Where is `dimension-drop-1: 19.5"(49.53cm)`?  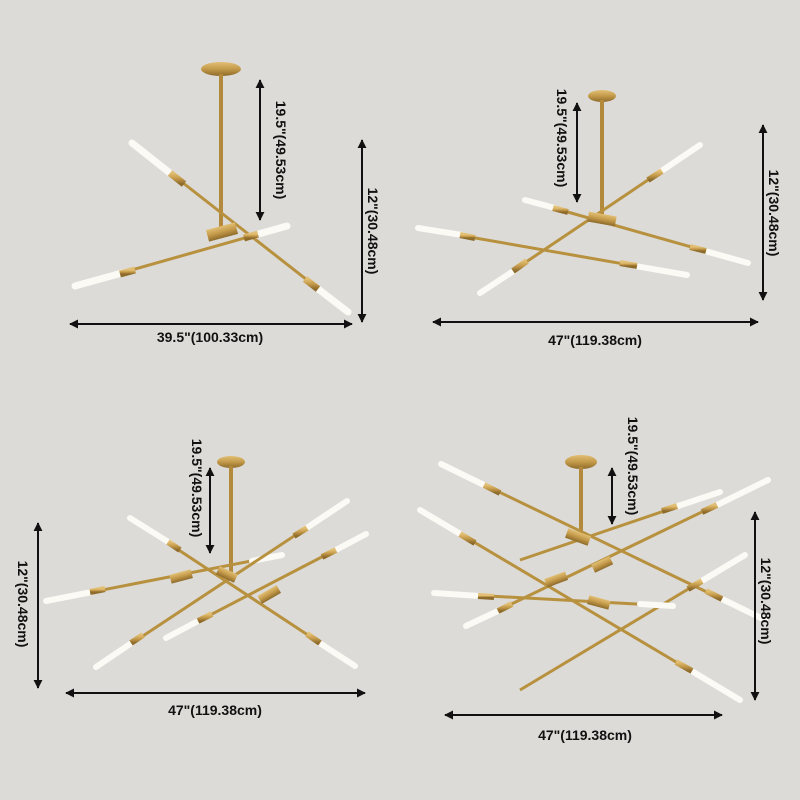 dimension-drop-1: 19.5"(49.53cm) is located at coordinates (272, 150).